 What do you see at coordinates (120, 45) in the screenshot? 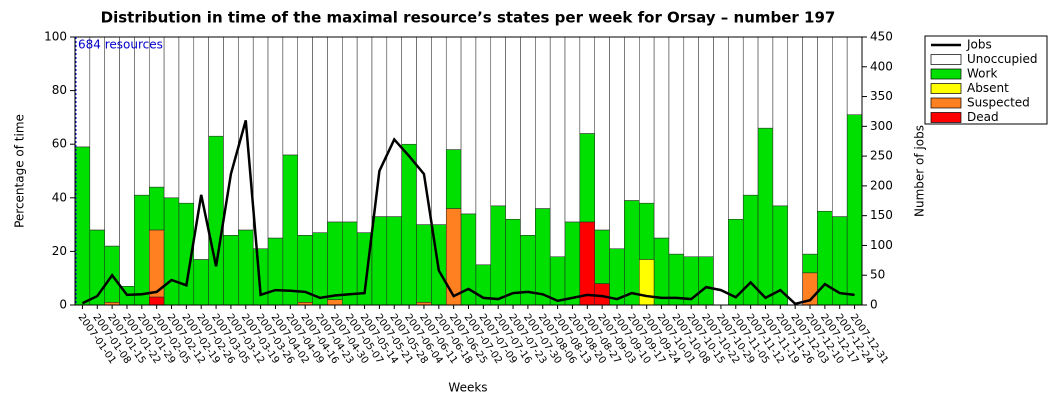
I see `annotation: 684 resources` at bounding box center [120, 45].